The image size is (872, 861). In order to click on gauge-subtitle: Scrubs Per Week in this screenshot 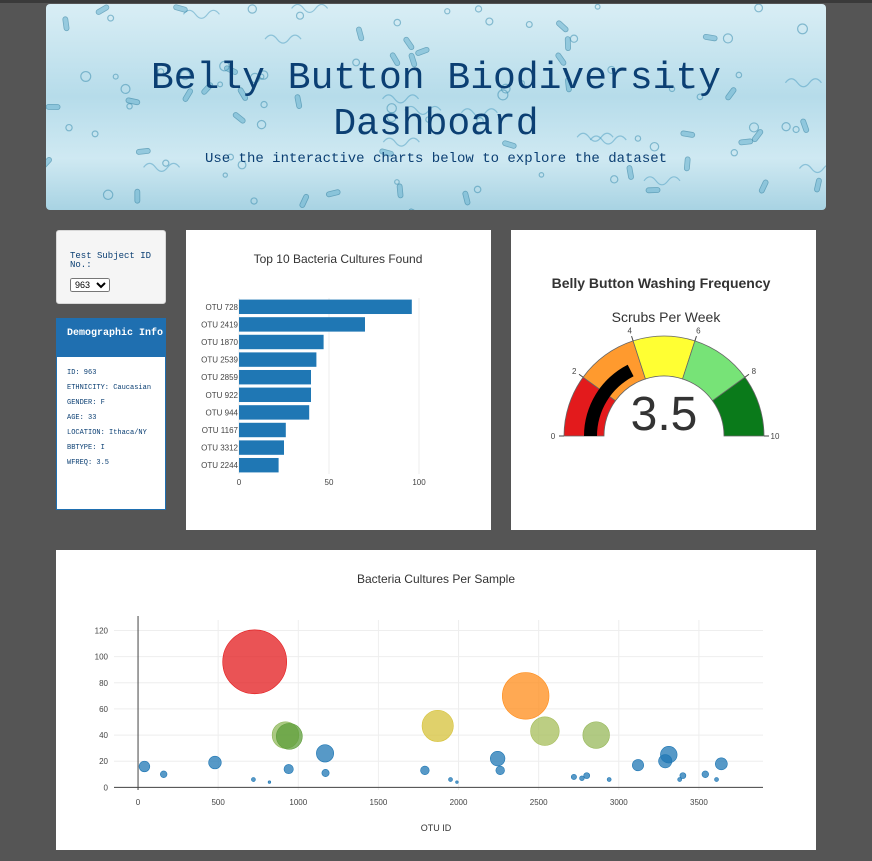, I will do `click(667, 317)`.